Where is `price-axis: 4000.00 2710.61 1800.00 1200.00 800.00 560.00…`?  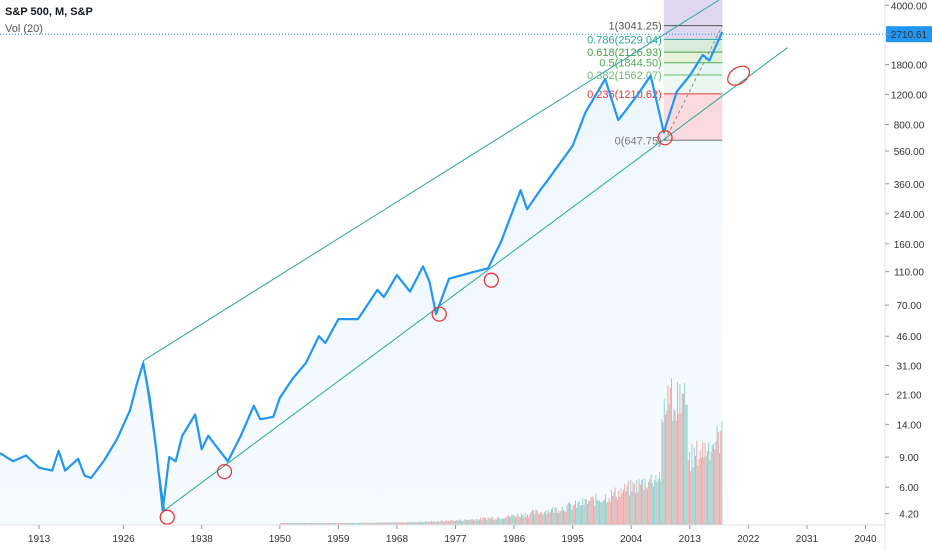
price-axis: 4000.00 2710.61 1800.00 1200.00 800.00 560.00… is located at coordinates (906, 275).